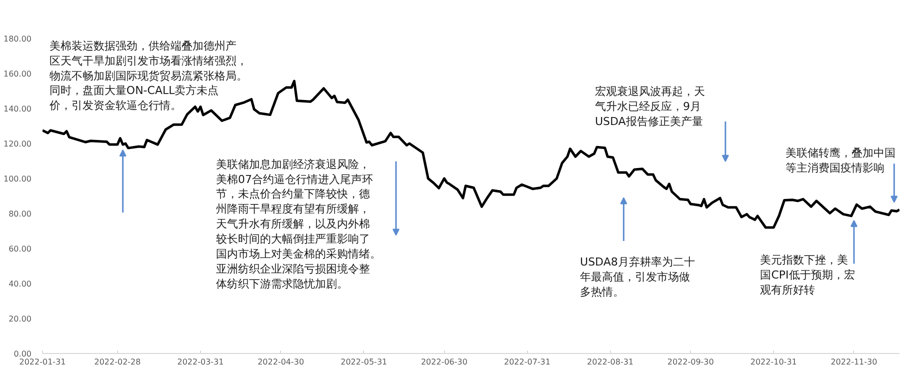 The width and height of the screenshot is (903, 367). What do you see at coordinates (649, 106) in the screenshot?
I see `annotation: 宏观衰退风波再起，天气升水已经反应，9月USDA报告修正美产量` at bounding box center [649, 106].